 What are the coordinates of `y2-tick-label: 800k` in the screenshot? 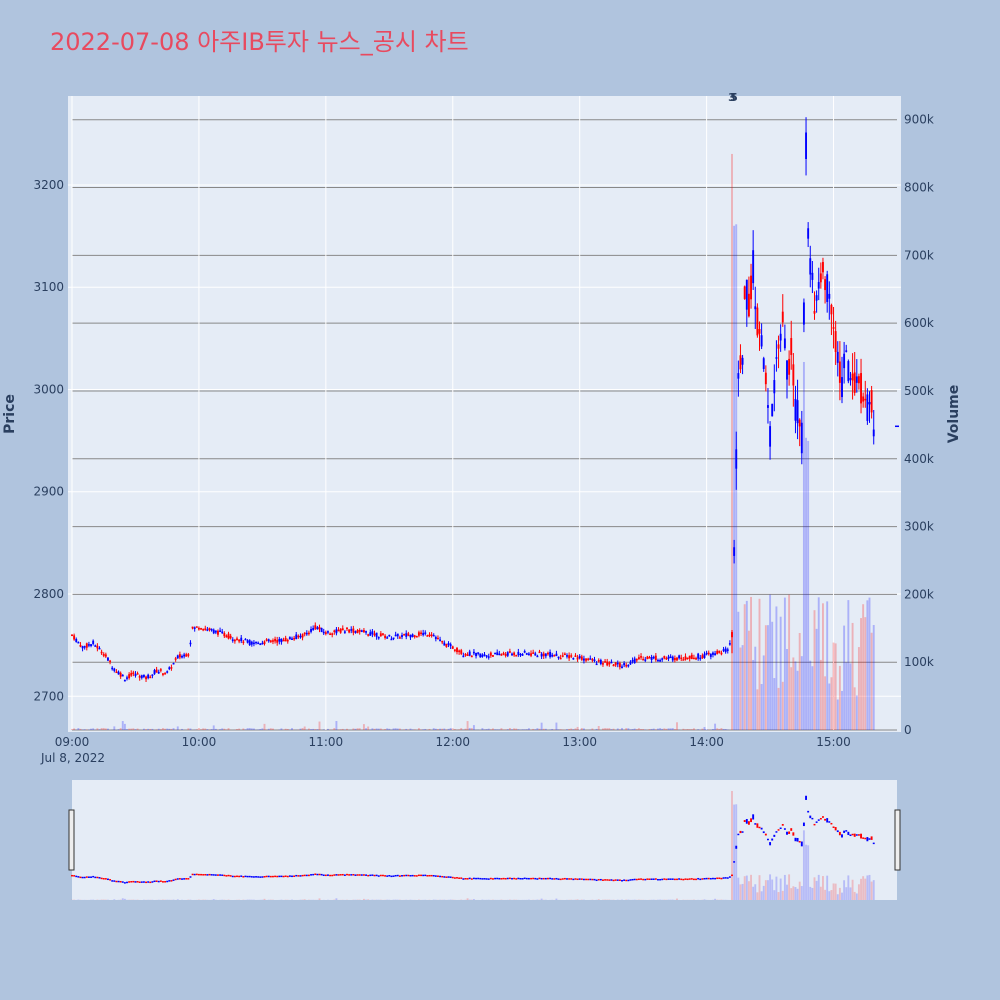 It's located at (919, 188).